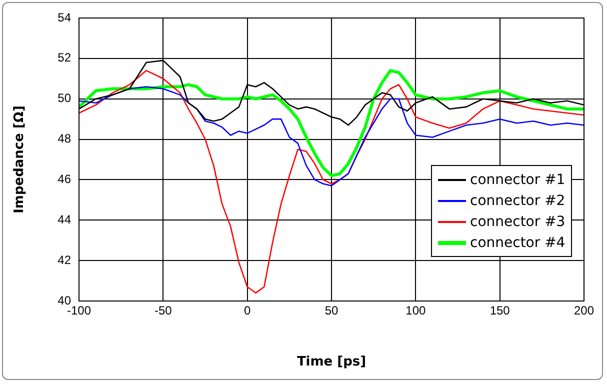  I want to click on y-tick-label: 54, so click(65, 17).